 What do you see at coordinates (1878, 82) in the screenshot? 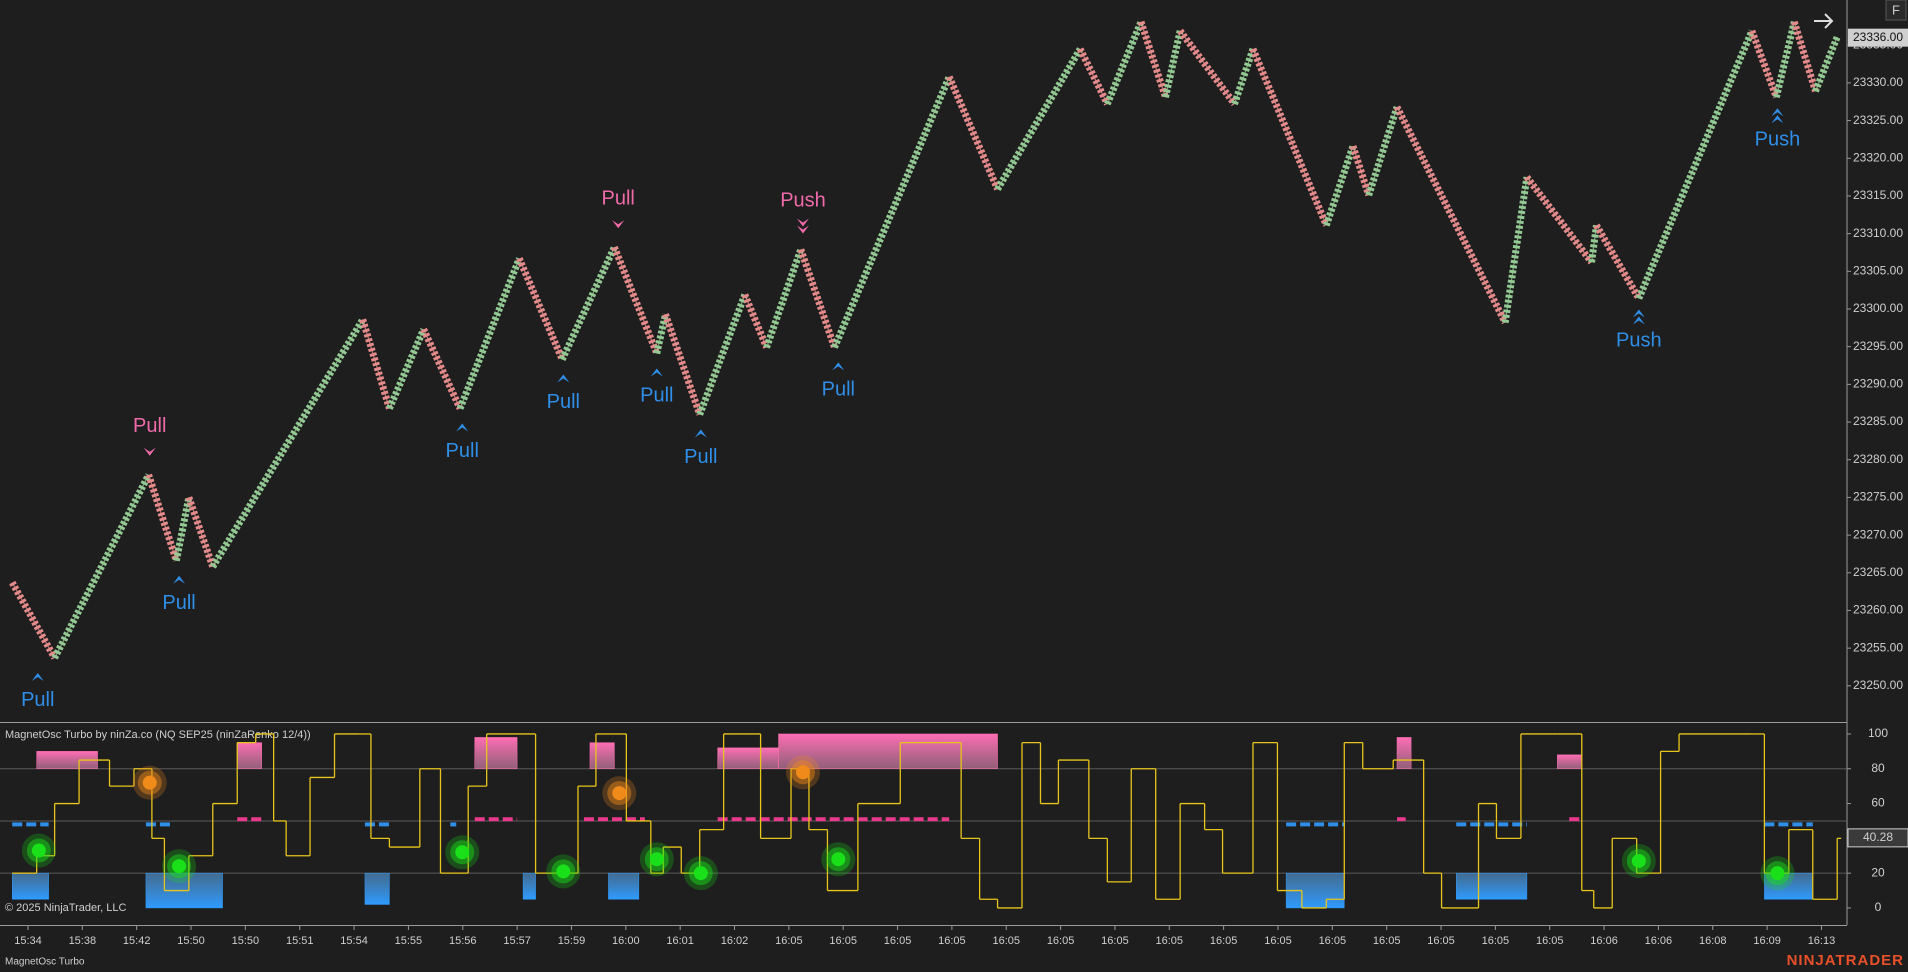
I see `y-tick-label: 23330.00` at bounding box center [1878, 82].